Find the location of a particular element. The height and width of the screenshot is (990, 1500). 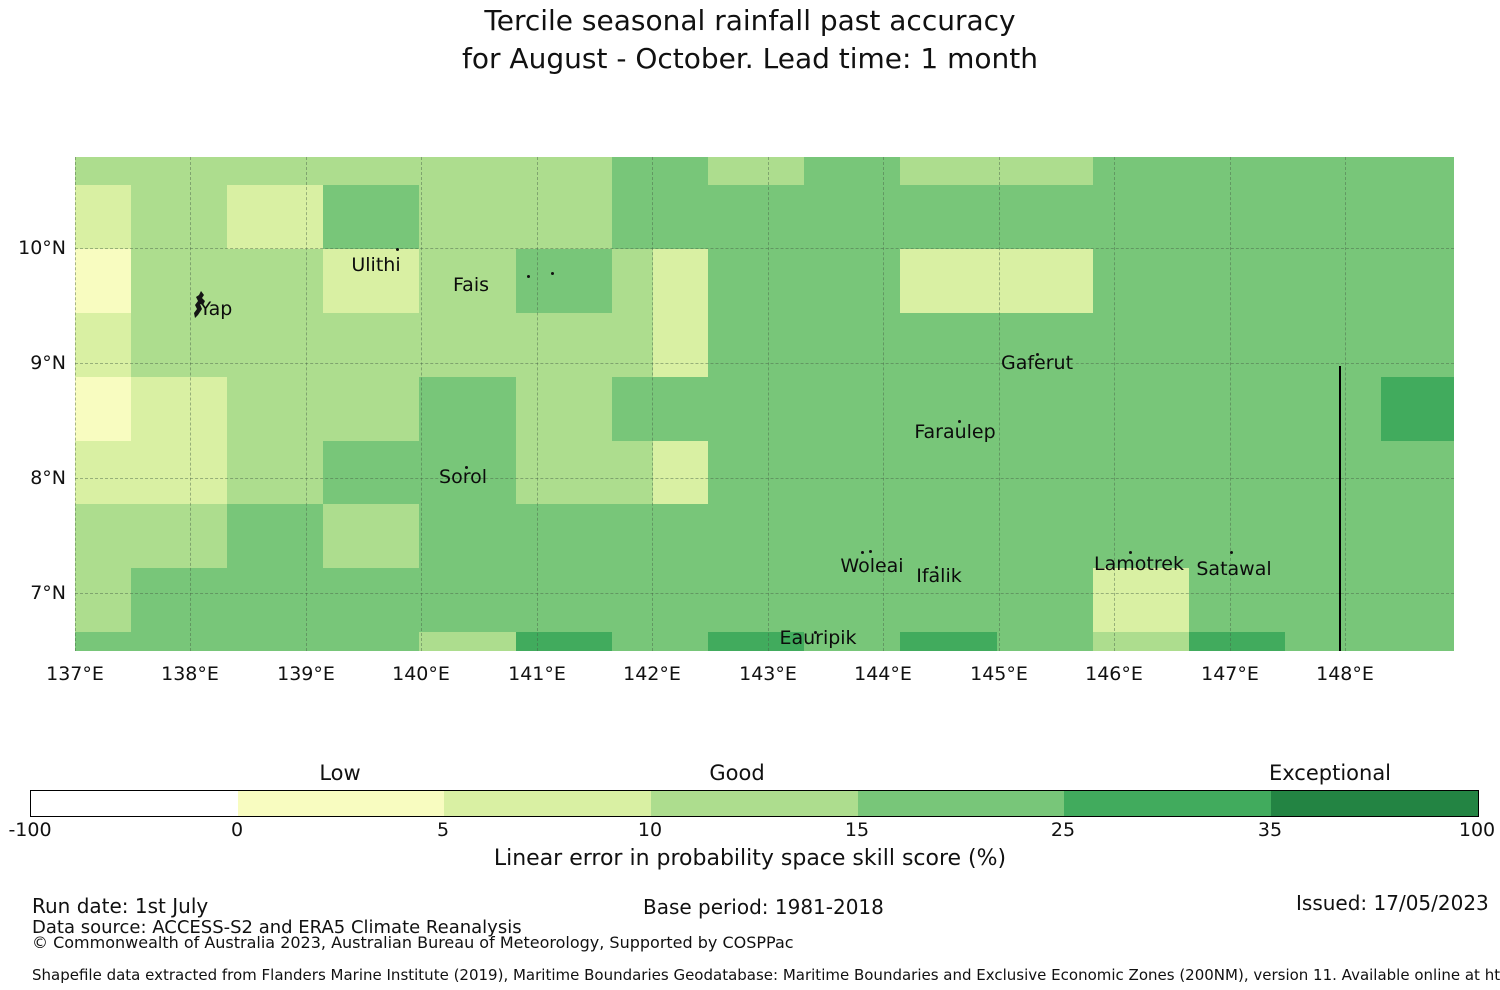

colorbar-tick-label: 10 is located at coordinates (650, 830).